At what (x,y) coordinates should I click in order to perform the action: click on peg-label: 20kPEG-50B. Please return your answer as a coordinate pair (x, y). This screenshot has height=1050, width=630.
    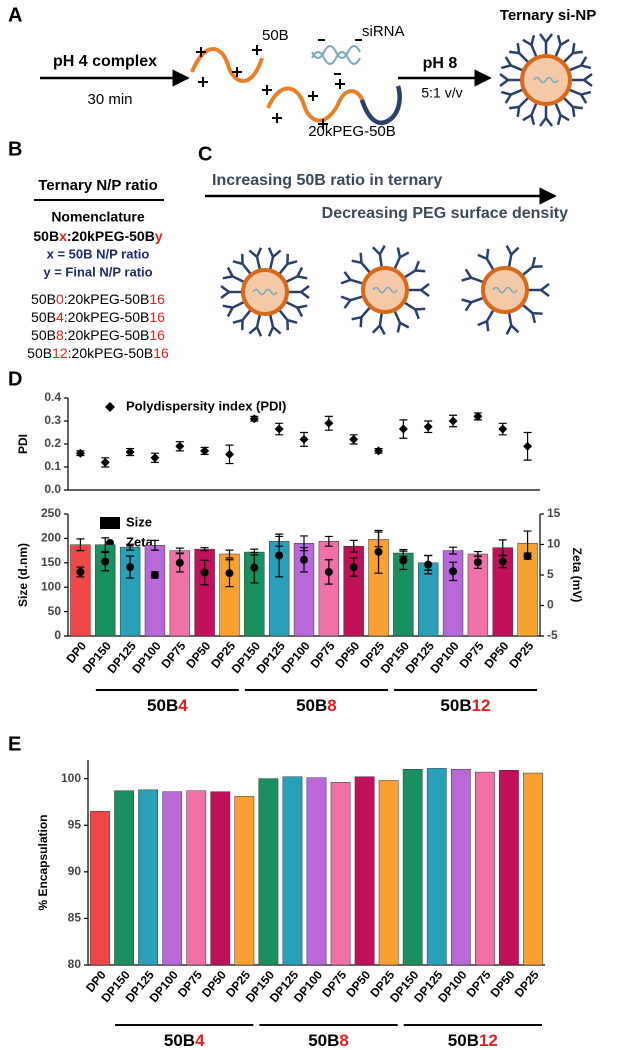
    Looking at the image, I should click on (352, 131).